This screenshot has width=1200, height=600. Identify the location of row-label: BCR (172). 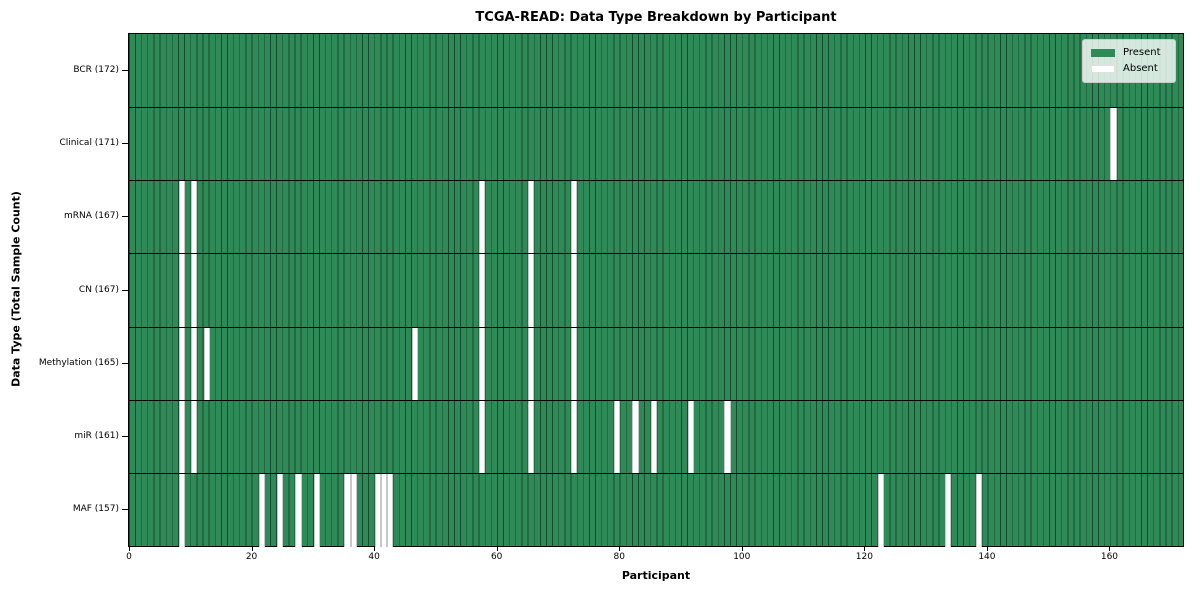
(96, 70).